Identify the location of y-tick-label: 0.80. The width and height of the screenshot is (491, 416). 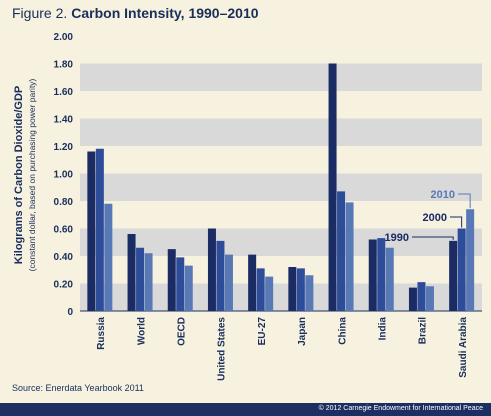
(64, 202).